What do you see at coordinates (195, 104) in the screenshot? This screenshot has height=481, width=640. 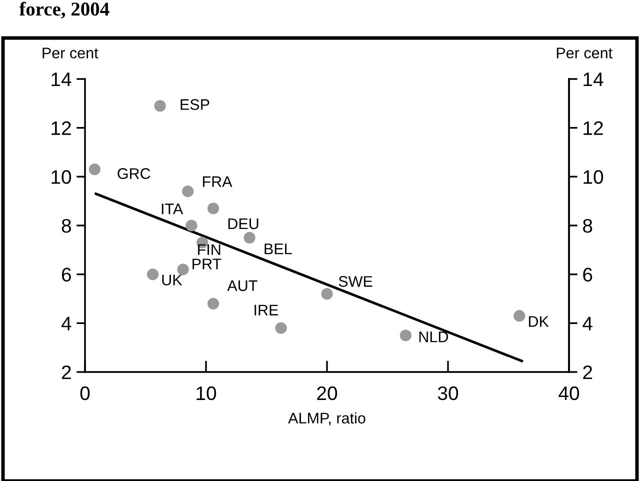 I see `annotation: ESP` at bounding box center [195, 104].